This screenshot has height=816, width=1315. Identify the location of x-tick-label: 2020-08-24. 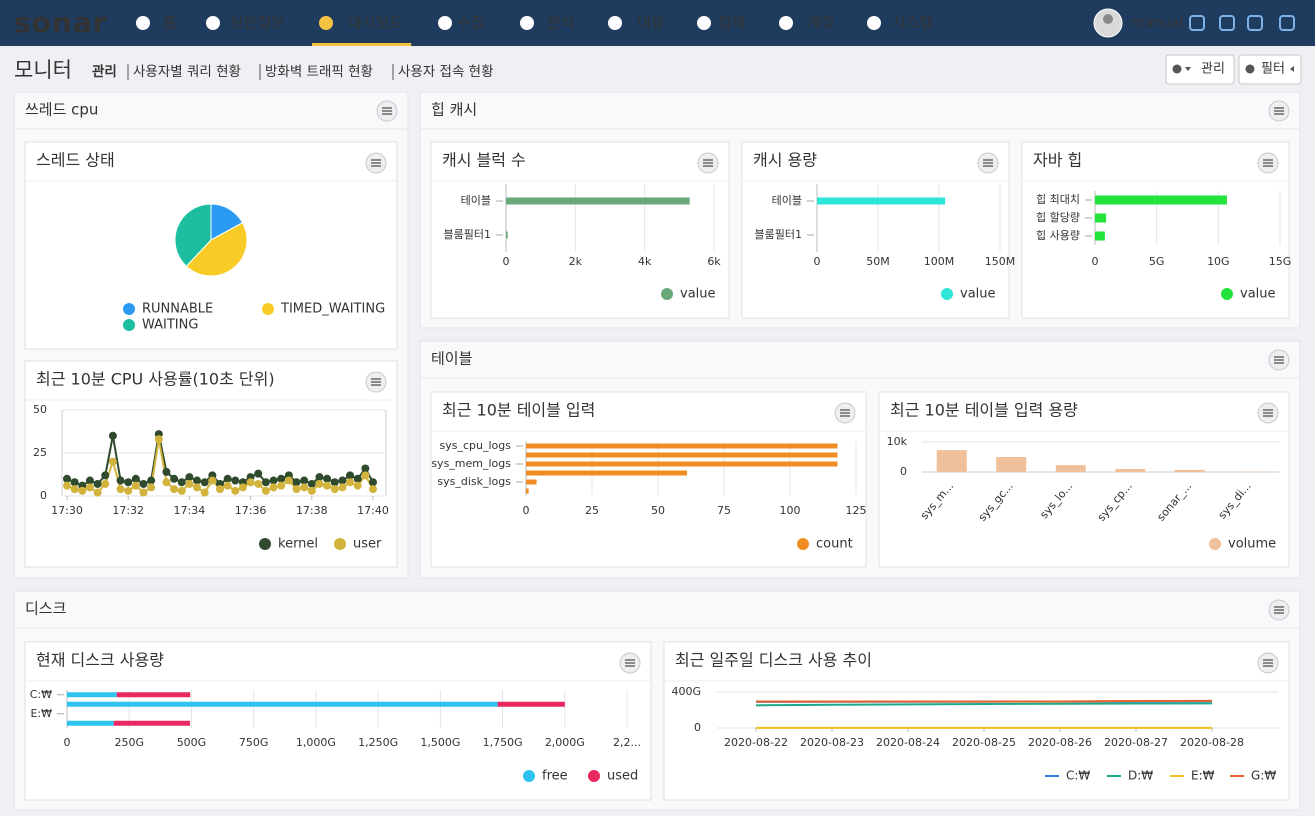
(908, 742).